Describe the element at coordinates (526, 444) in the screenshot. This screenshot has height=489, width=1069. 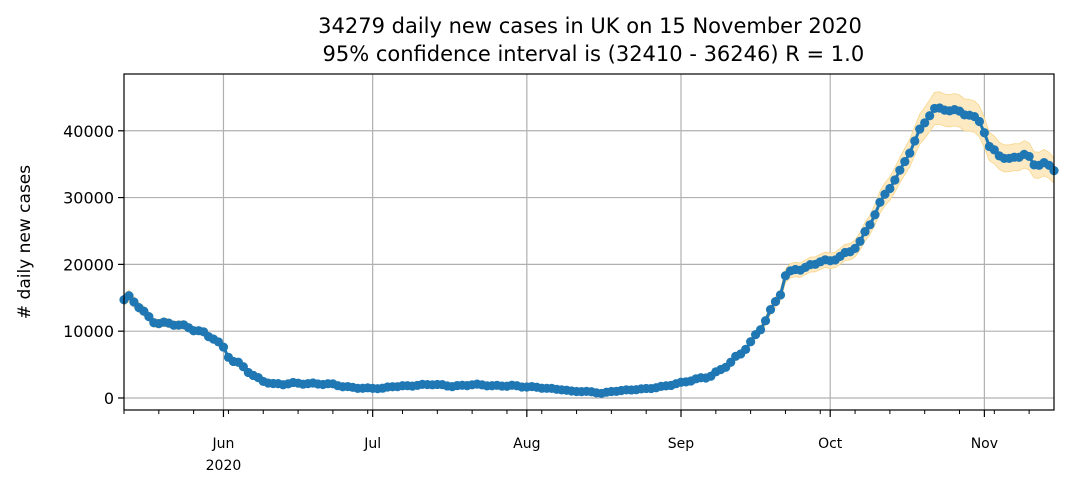
I see `x-tick-label: Aug` at that location.